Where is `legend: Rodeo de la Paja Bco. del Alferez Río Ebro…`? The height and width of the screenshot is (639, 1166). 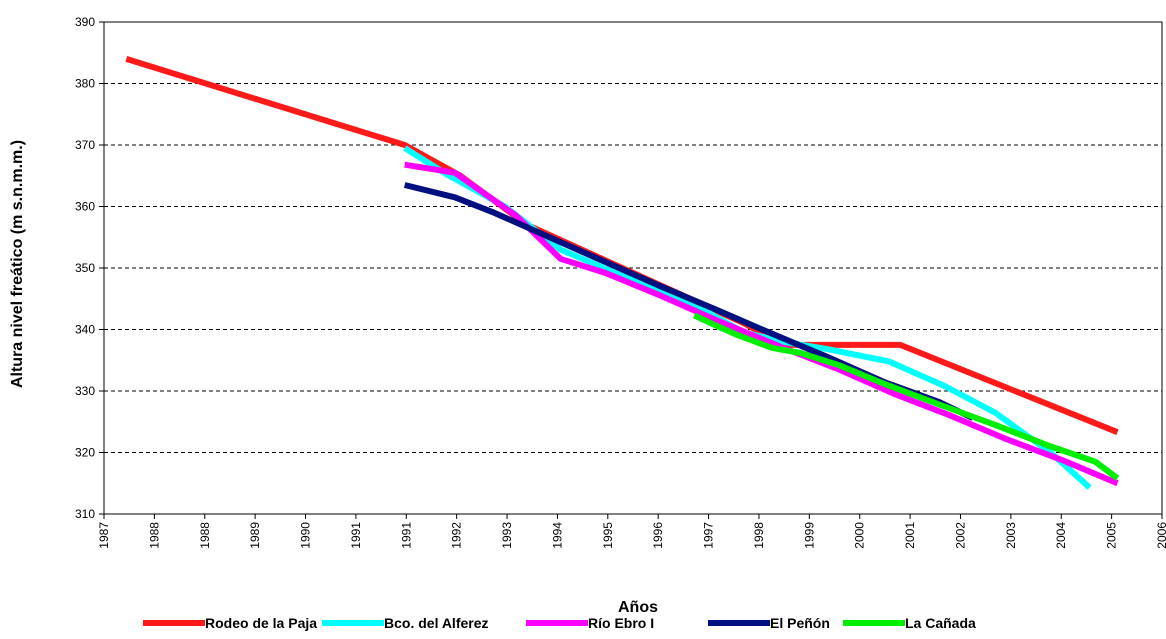 legend: Rodeo de la Paja Bco. del Alferez Río Ebro… is located at coordinates (559, 623).